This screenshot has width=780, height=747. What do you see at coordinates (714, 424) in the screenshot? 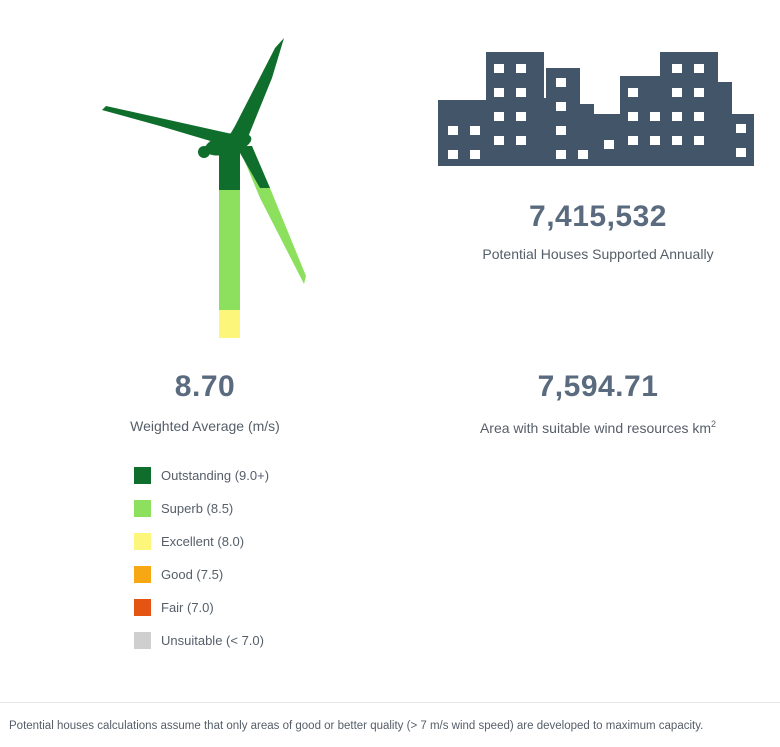
I see `area-unit-superscript: 2` at bounding box center [714, 424].